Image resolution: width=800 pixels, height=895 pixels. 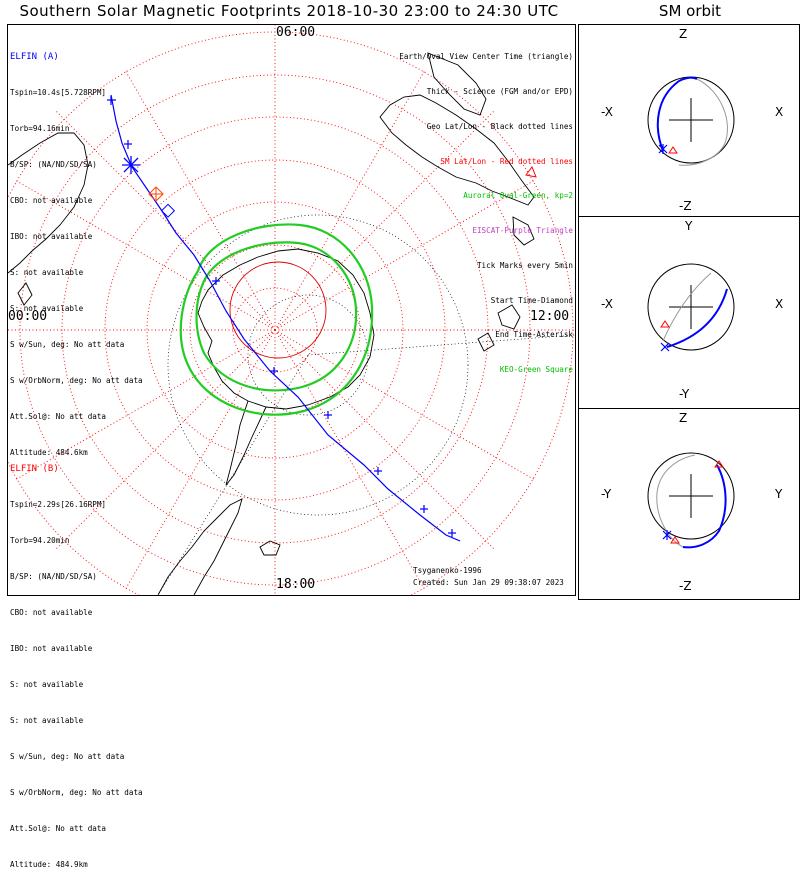 What do you see at coordinates (34, 57) in the screenshot?
I see `elfin-a-title: ELFIN (A)` at bounding box center [34, 57].